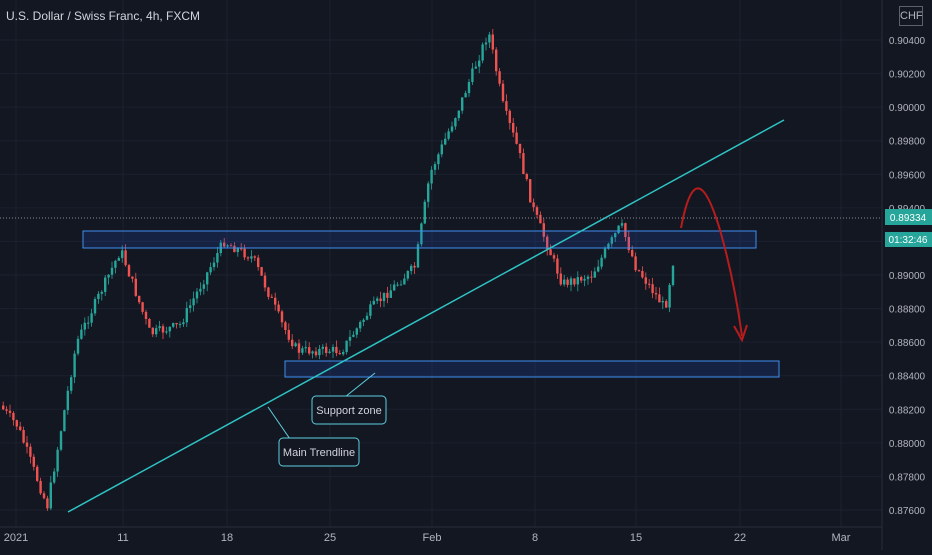  I want to click on price-tick-label: 0.89600, so click(907, 175).